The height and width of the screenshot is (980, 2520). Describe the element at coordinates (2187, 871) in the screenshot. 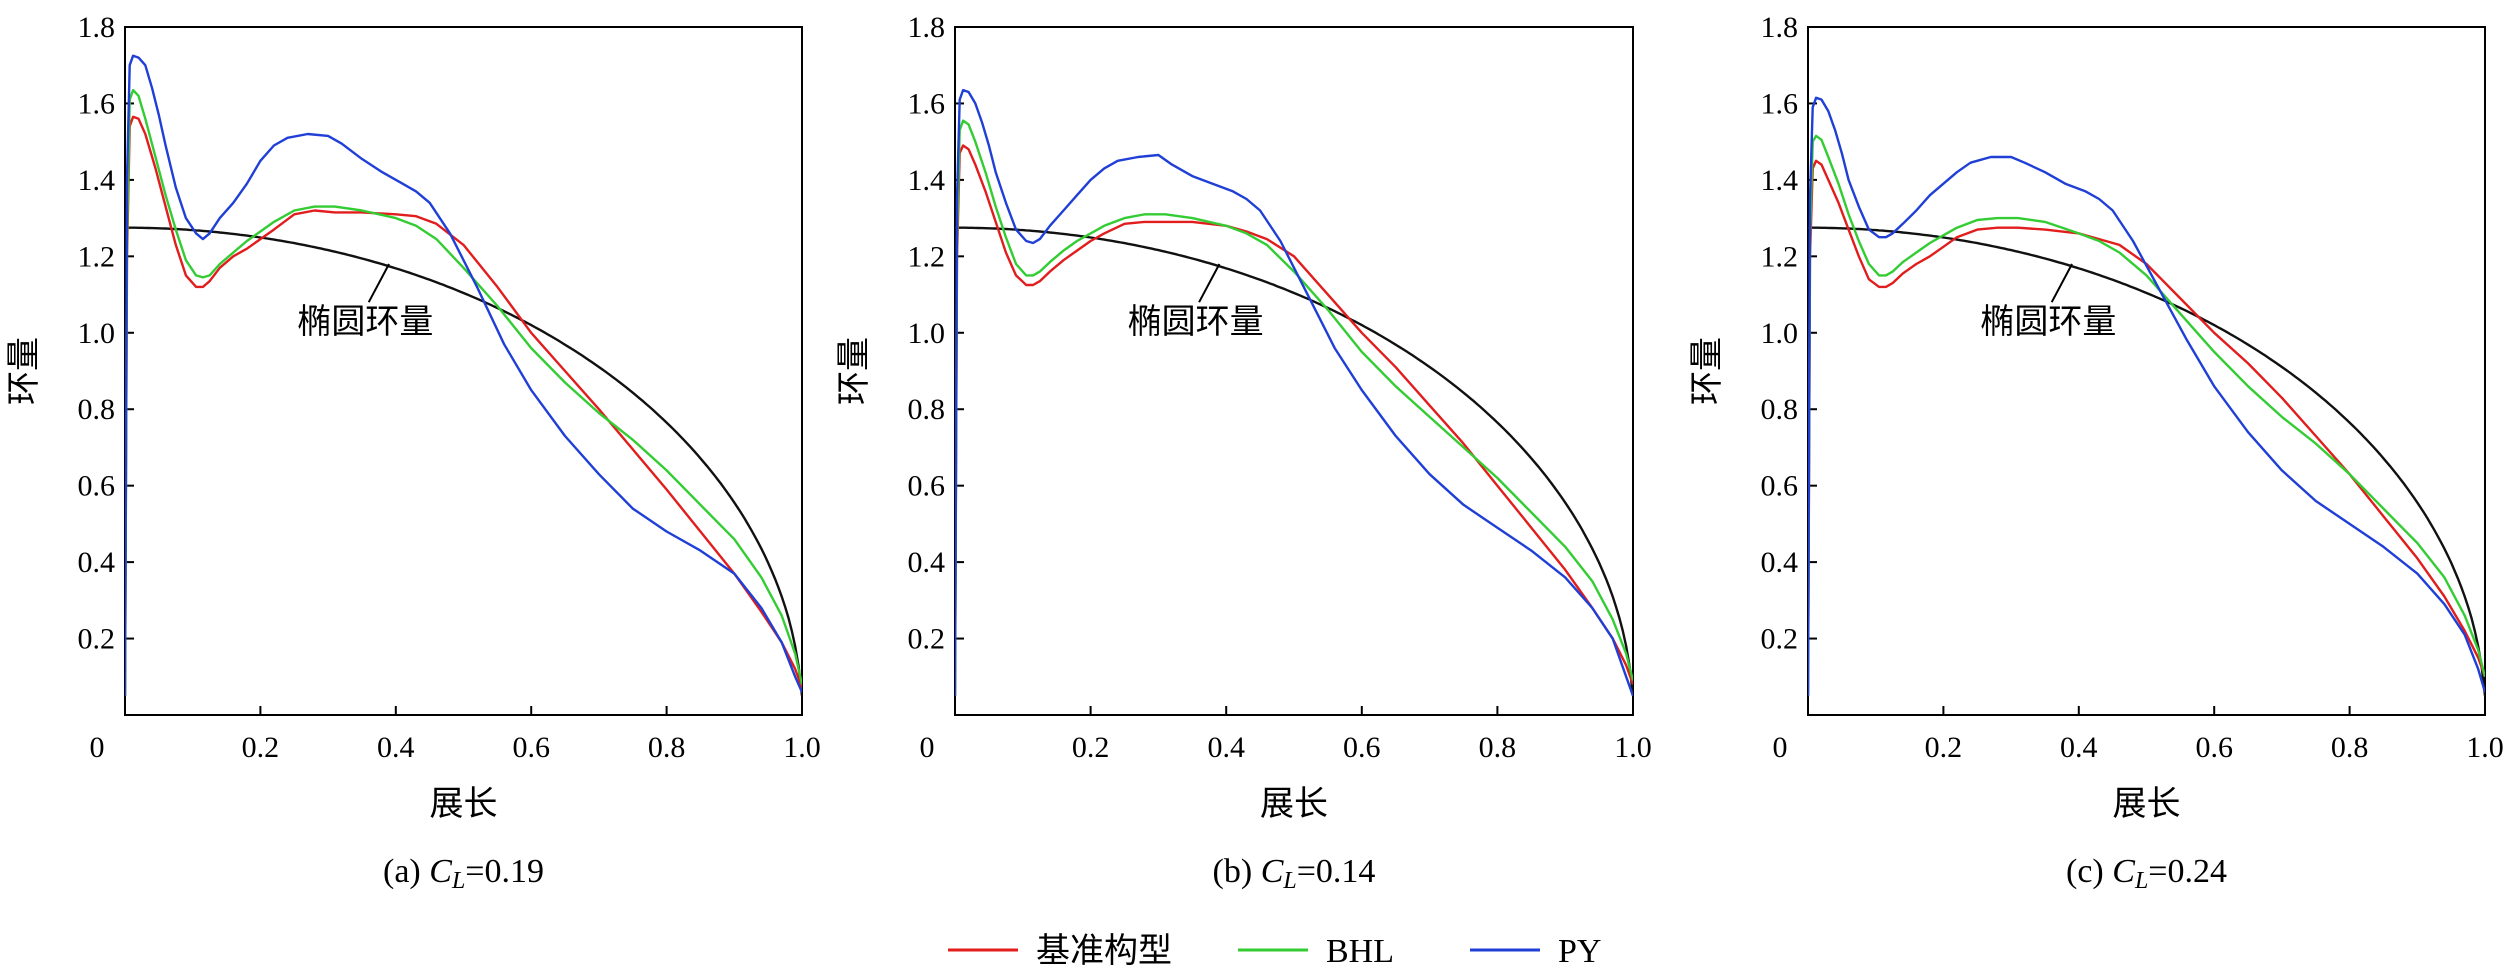

I see `caption-value: =0.24` at that location.